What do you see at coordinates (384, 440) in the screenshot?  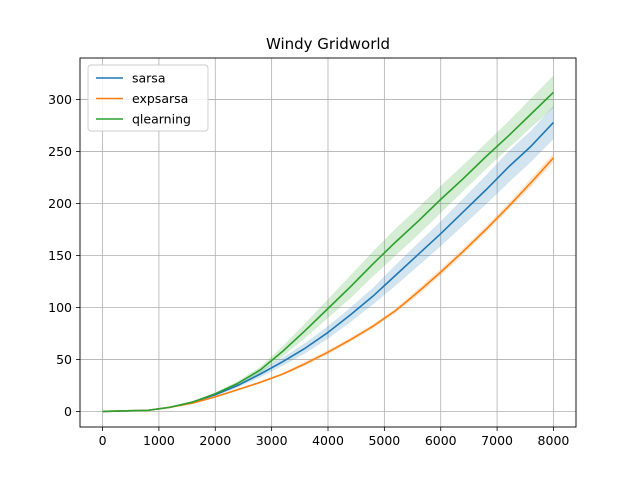 I see `x-tick-label: 5000` at bounding box center [384, 440].